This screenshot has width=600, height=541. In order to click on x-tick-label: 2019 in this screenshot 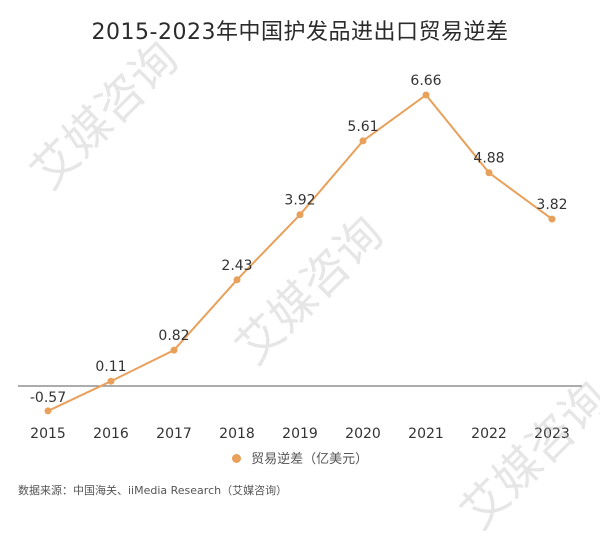, I will do `click(300, 434)`.